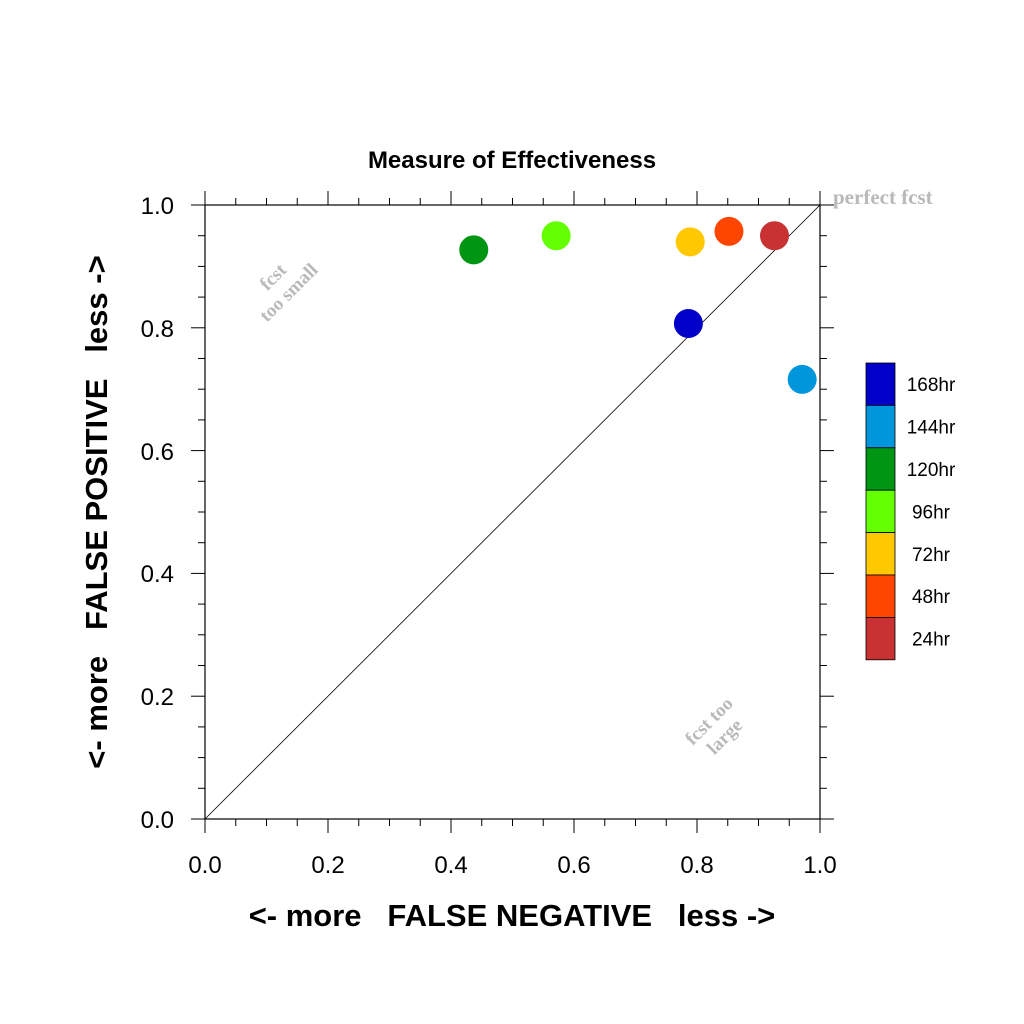  What do you see at coordinates (688, 324) in the screenshot?
I see `data-point-168hr` at bounding box center [688, 324].